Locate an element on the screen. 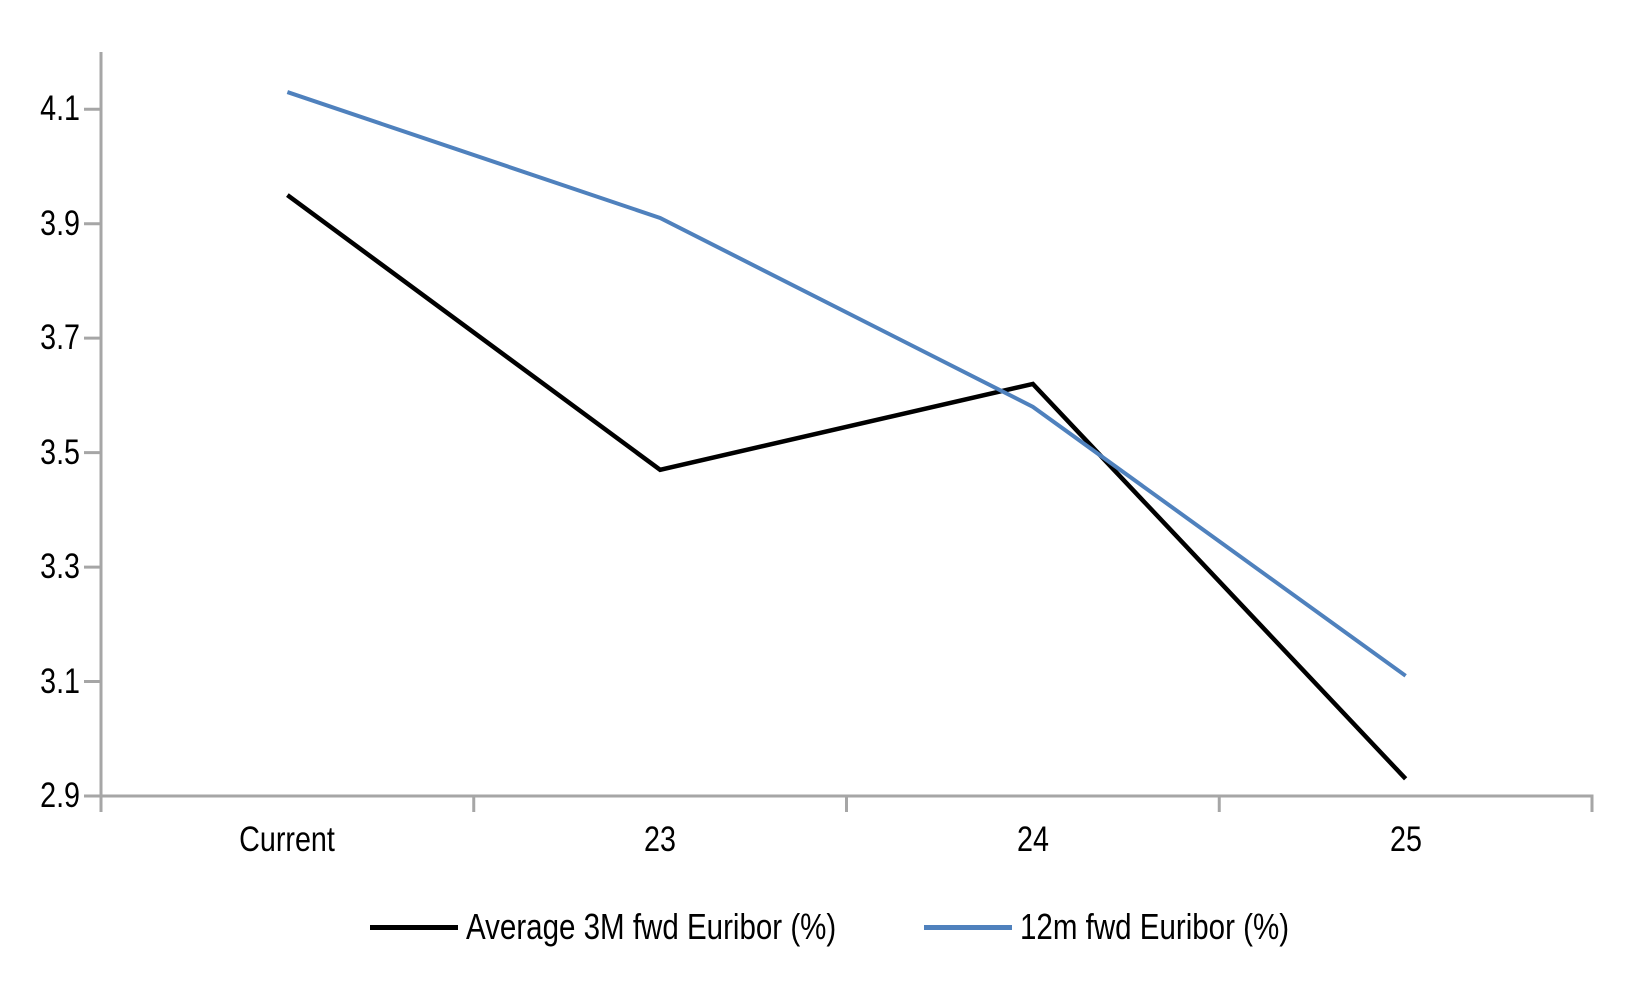 Image resolution: width=1652 pixels, height=990 pixels. y-tick-label: 3.1 is located at coordinates (60, 681).